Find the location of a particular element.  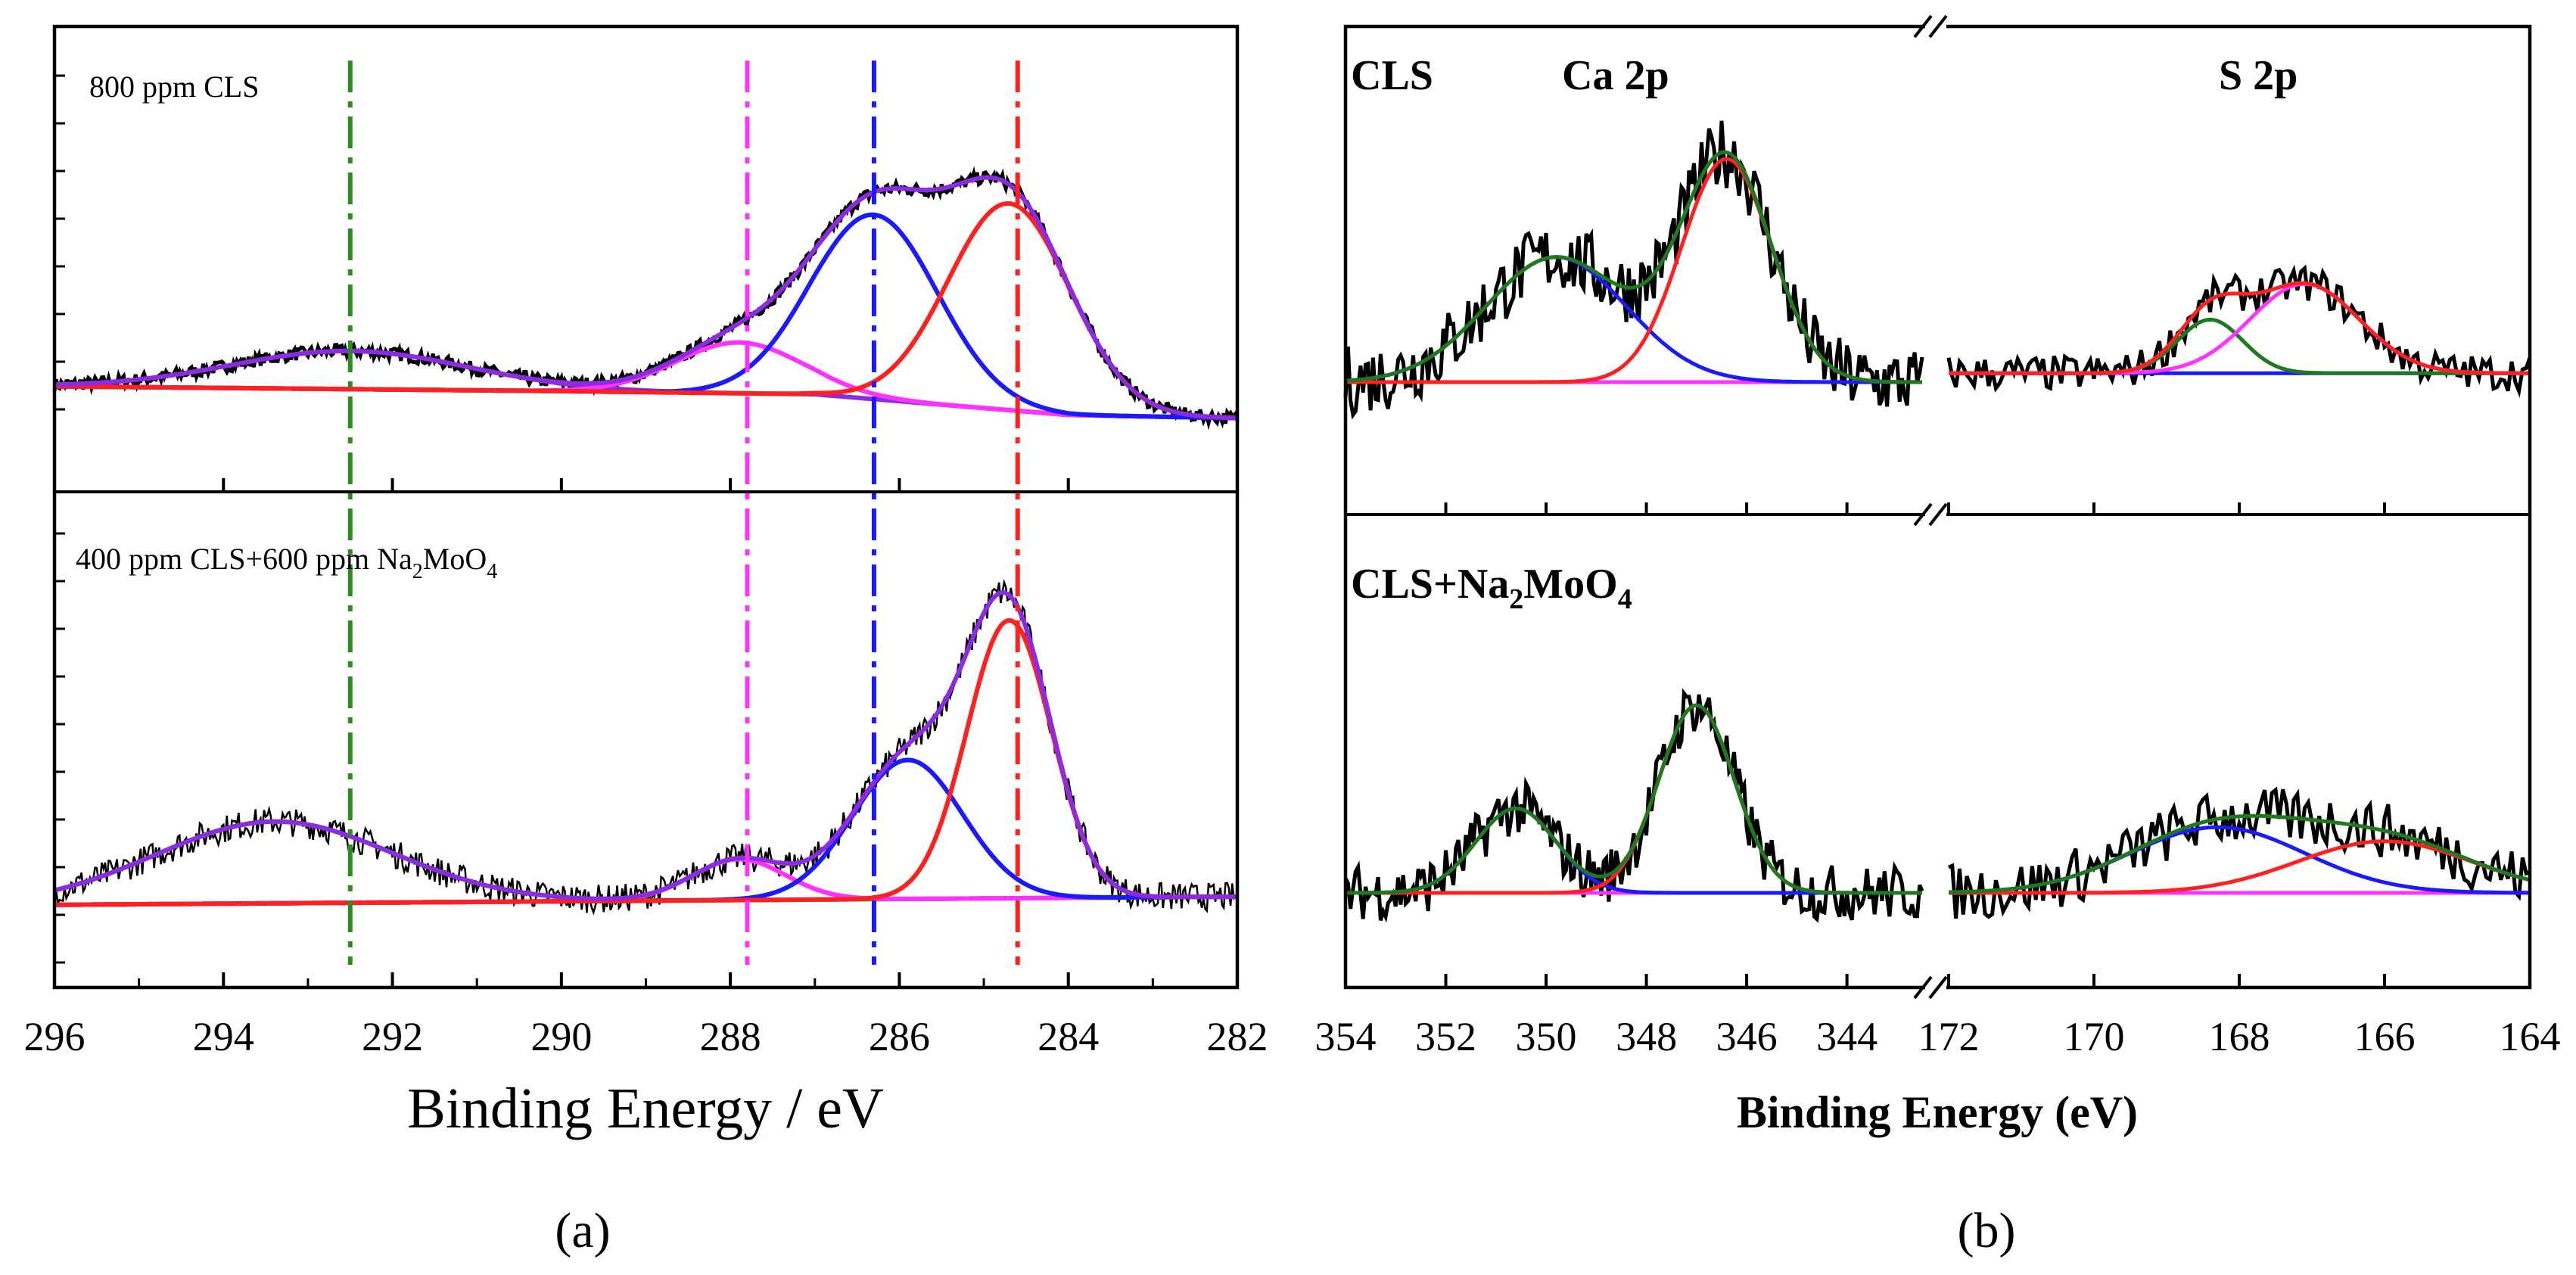

panel-a-xtick-label: 296 is located at coordinates (55, 1036).